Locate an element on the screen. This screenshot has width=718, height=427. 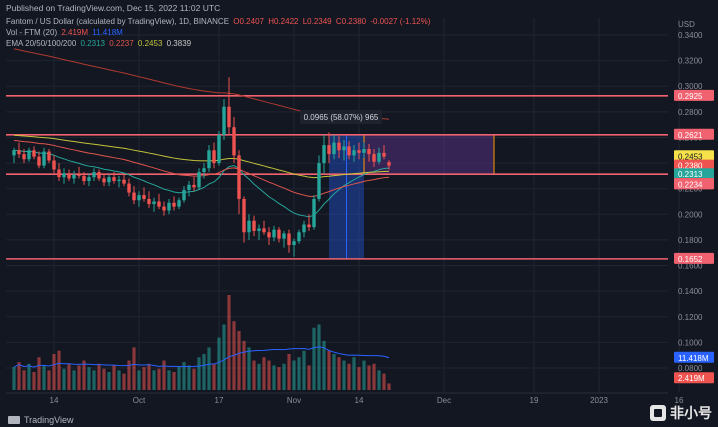
ema200-value: 0.3839 is located at coordinates (179, 43).